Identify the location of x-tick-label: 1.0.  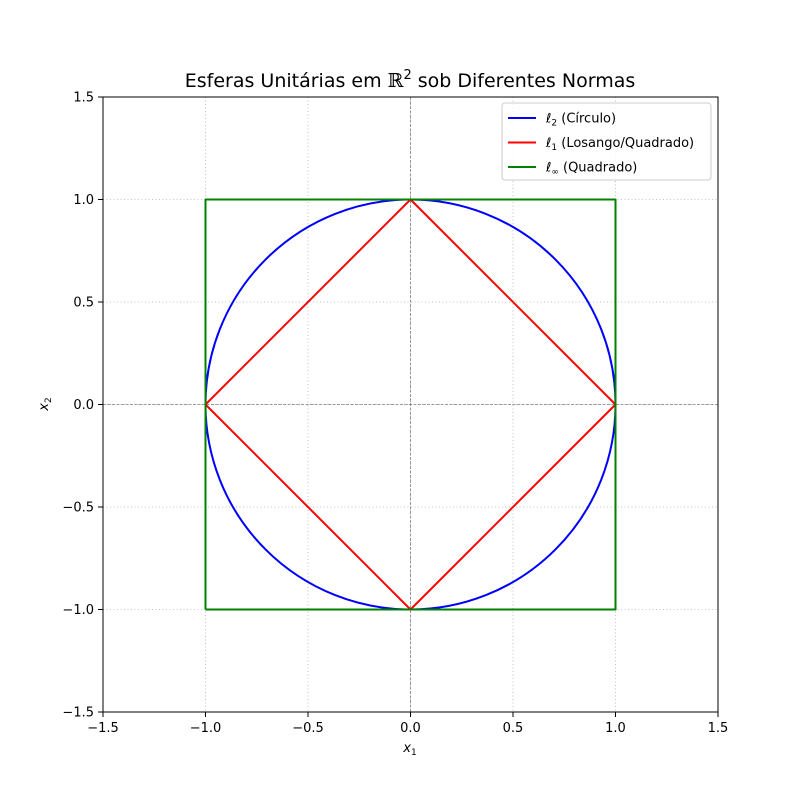
(615, 728).